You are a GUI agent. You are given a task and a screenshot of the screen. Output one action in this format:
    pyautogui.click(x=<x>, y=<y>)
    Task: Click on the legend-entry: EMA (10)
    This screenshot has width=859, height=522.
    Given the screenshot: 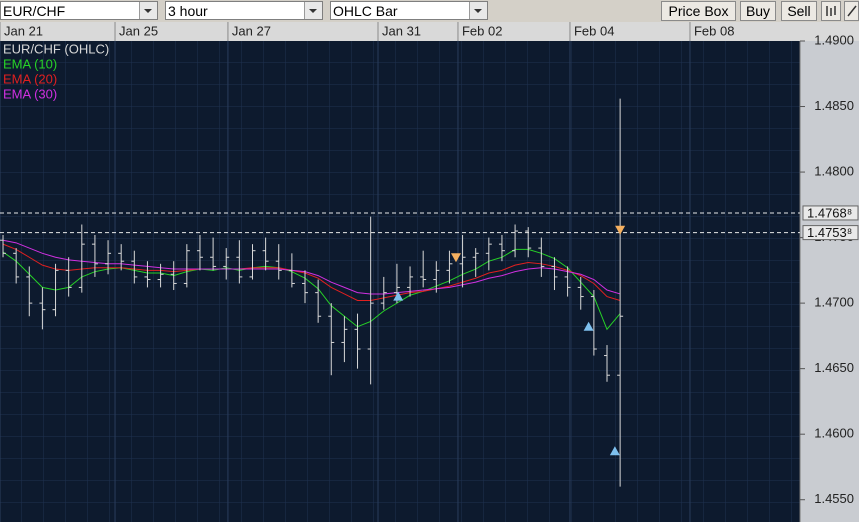 What is the action you would take?
    pyautogui.click(x=30, y=63)
    